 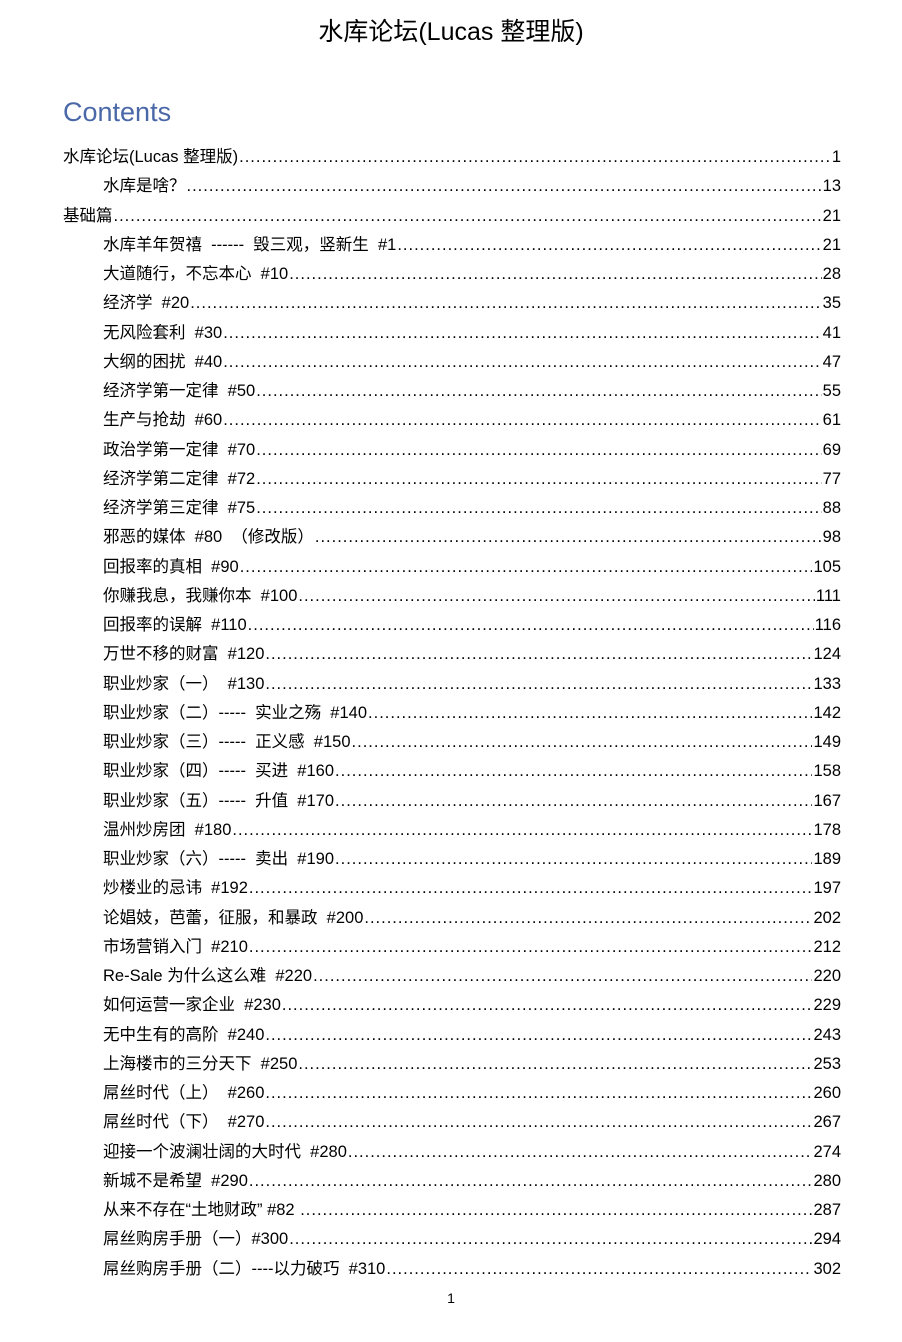 I want to click on toc-entry: 屌丝购房手册（一）#300 294, so click(x=452, y=1239).